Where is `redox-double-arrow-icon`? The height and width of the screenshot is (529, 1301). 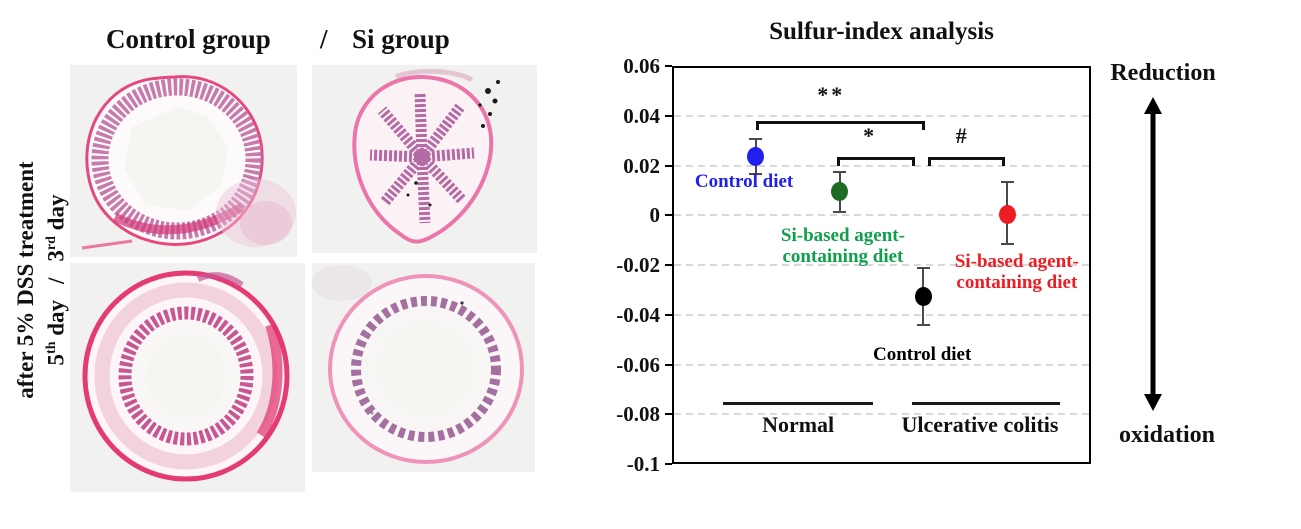 redox-double-arrow-icon is located at coordinates (1153, 254).